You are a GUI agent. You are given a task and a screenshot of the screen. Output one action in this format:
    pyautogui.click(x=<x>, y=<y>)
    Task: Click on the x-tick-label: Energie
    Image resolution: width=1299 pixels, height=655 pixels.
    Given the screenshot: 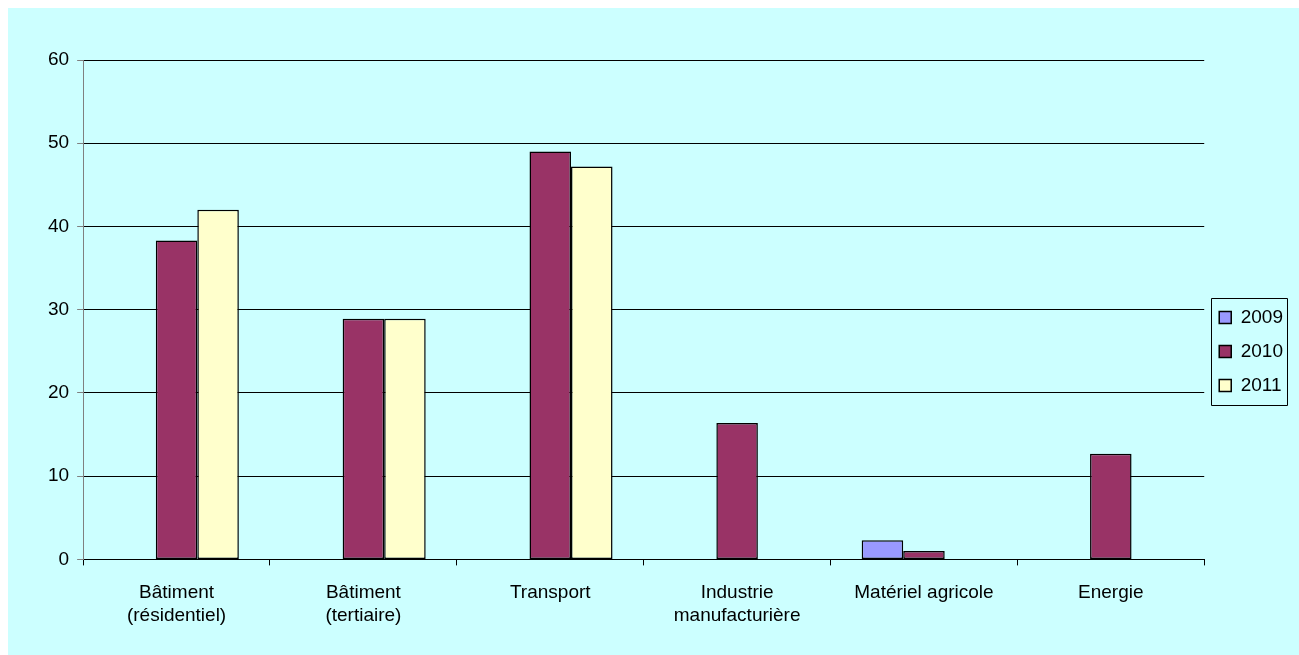 What is the action you would take?
    pyautogui.click(x=1111, y=592)
    